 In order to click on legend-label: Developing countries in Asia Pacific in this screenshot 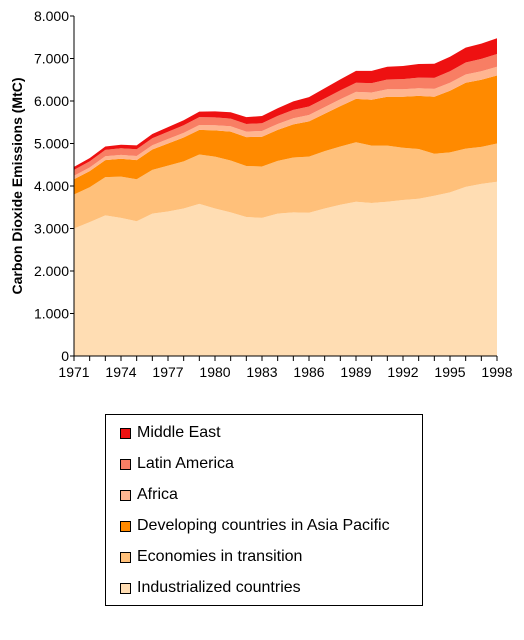, I will do `click(263, 525)`.